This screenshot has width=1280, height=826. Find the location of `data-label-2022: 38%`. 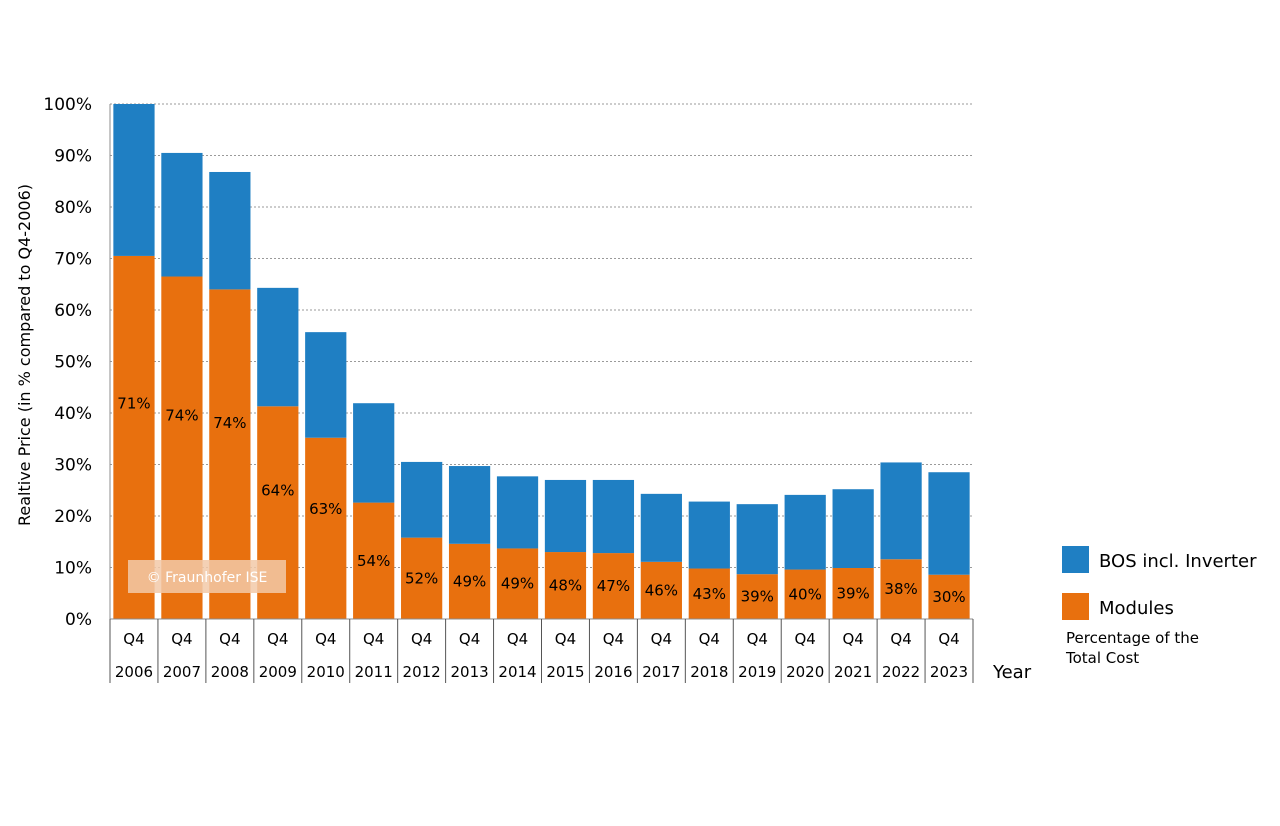

data-label-2022: 38% is located at coordinates (900, 589).